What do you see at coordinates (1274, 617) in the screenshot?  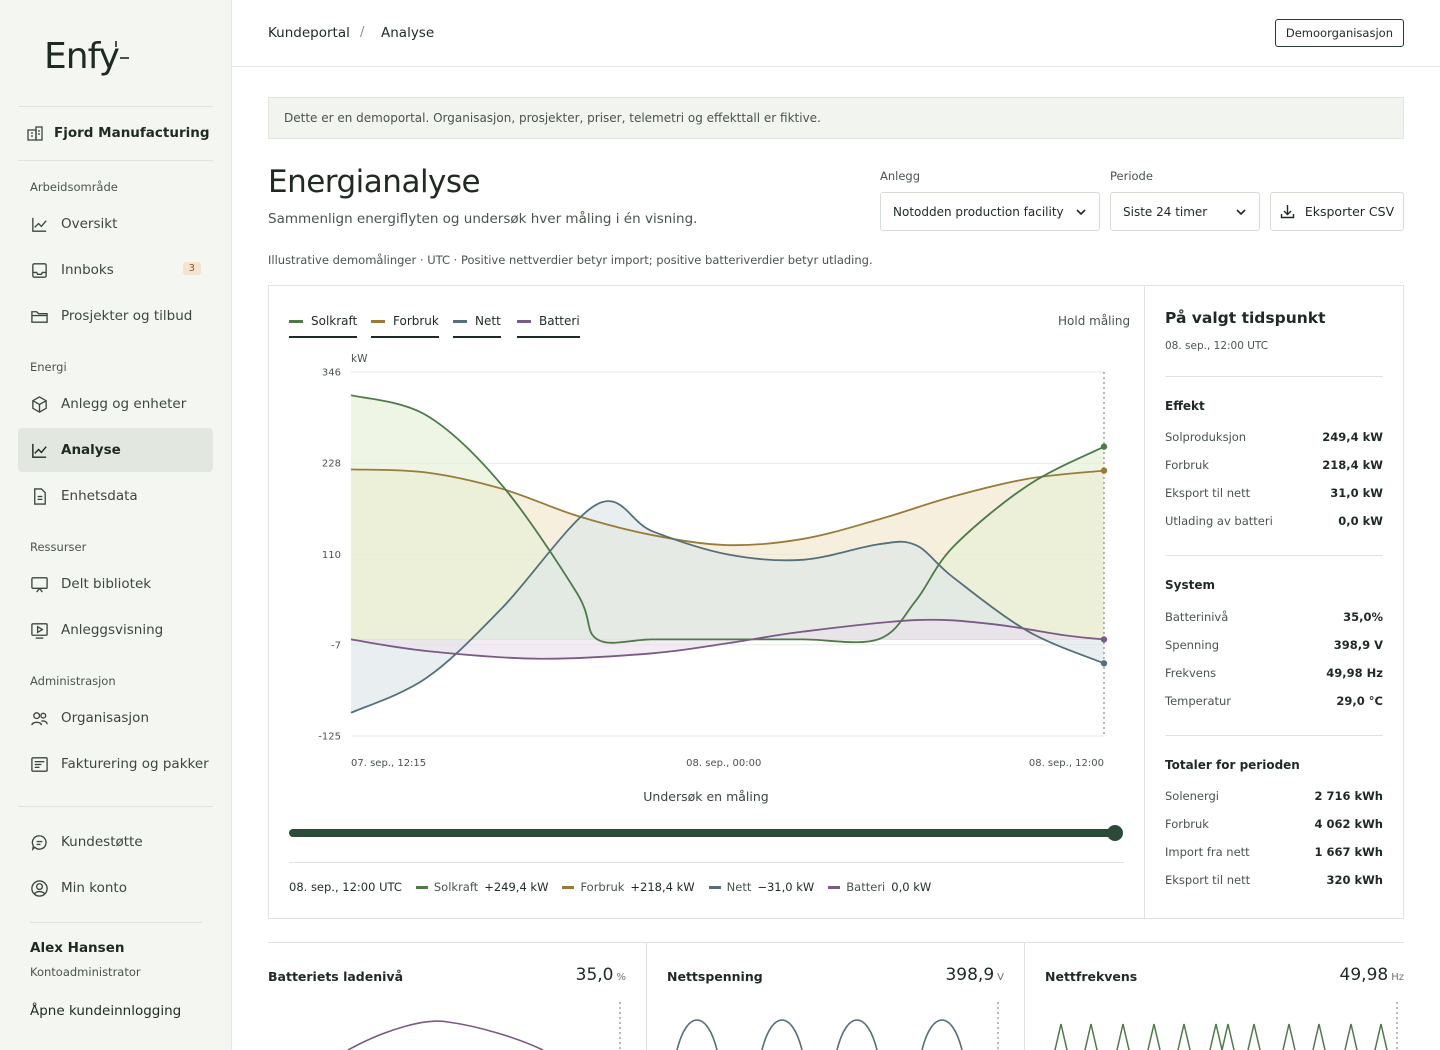 I see `detail-row: Batterinivå 35,0%` at bounding box center [1274, 617].